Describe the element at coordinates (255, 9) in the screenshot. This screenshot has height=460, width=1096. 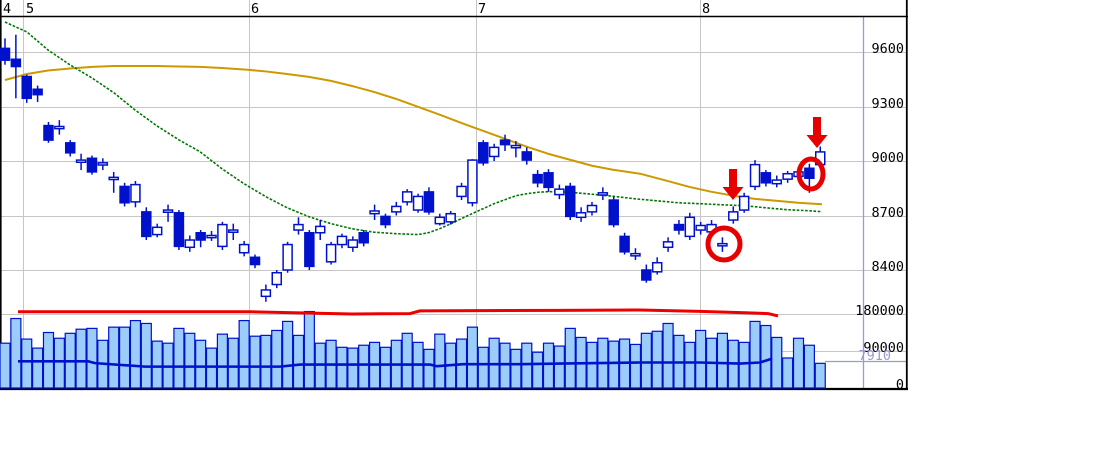
I see `month-label: 6` at that location.